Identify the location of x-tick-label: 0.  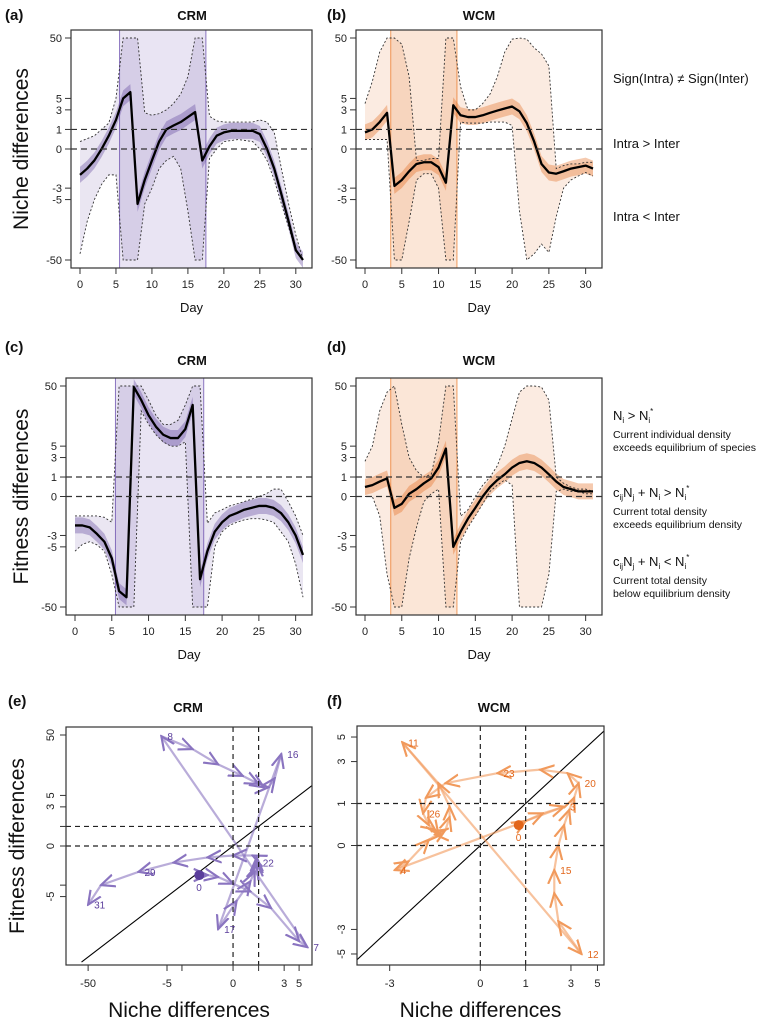
(233, 984).